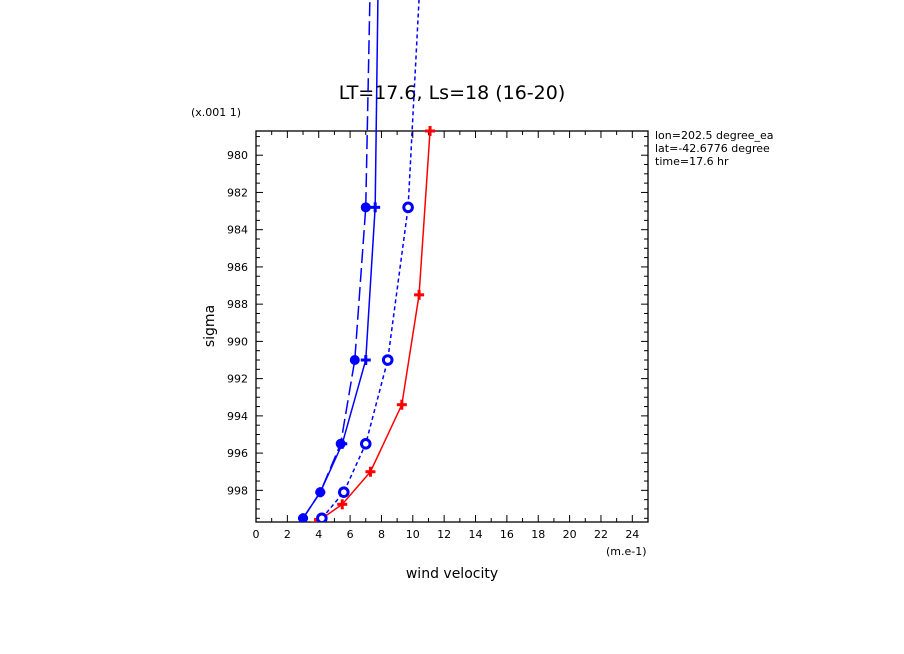  Describe the element at coordinates (452, 574) in the screenshot. I see `x-axis-label: wind velocity` at that location.